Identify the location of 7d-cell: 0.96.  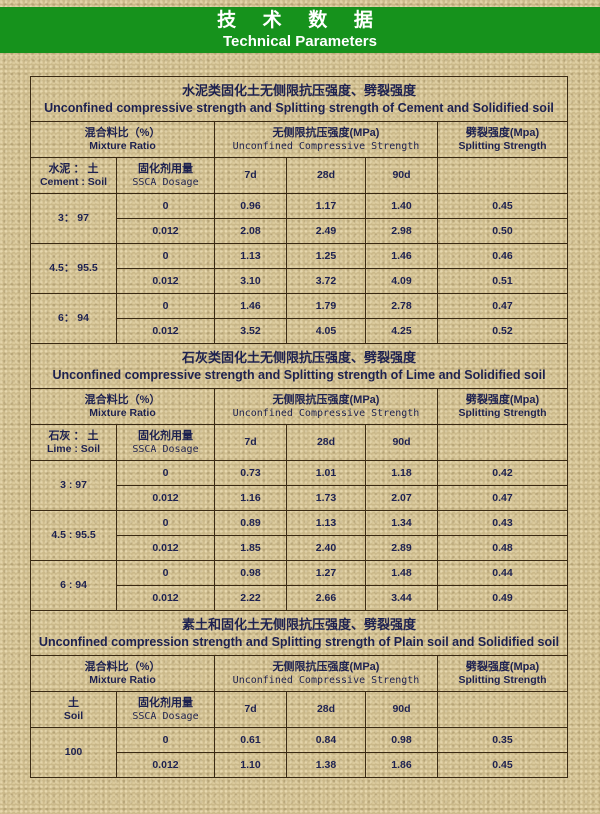
(250, 206).